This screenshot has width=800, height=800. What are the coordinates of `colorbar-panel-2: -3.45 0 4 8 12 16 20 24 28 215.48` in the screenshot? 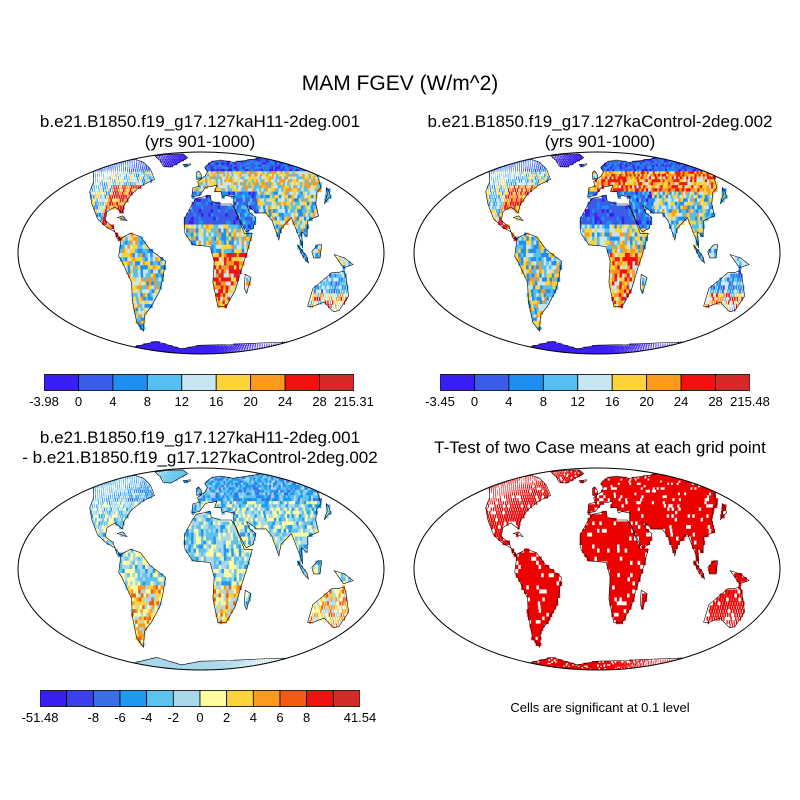 It's located at (597, 391).